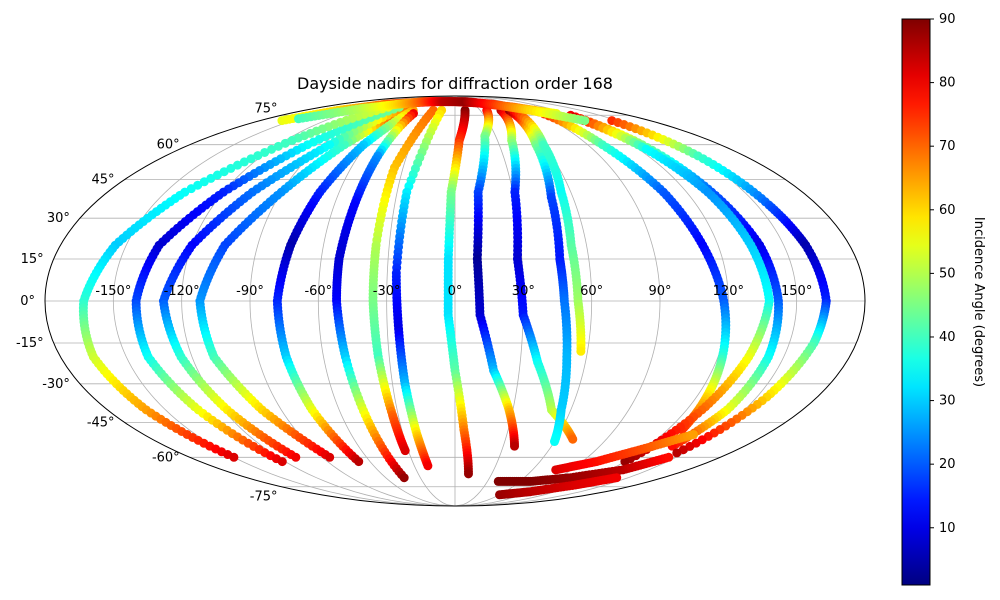 The height and width of the screenshot is (600, 1000). I want to click on longitude-tick-label: 30°, so click(523, 291).